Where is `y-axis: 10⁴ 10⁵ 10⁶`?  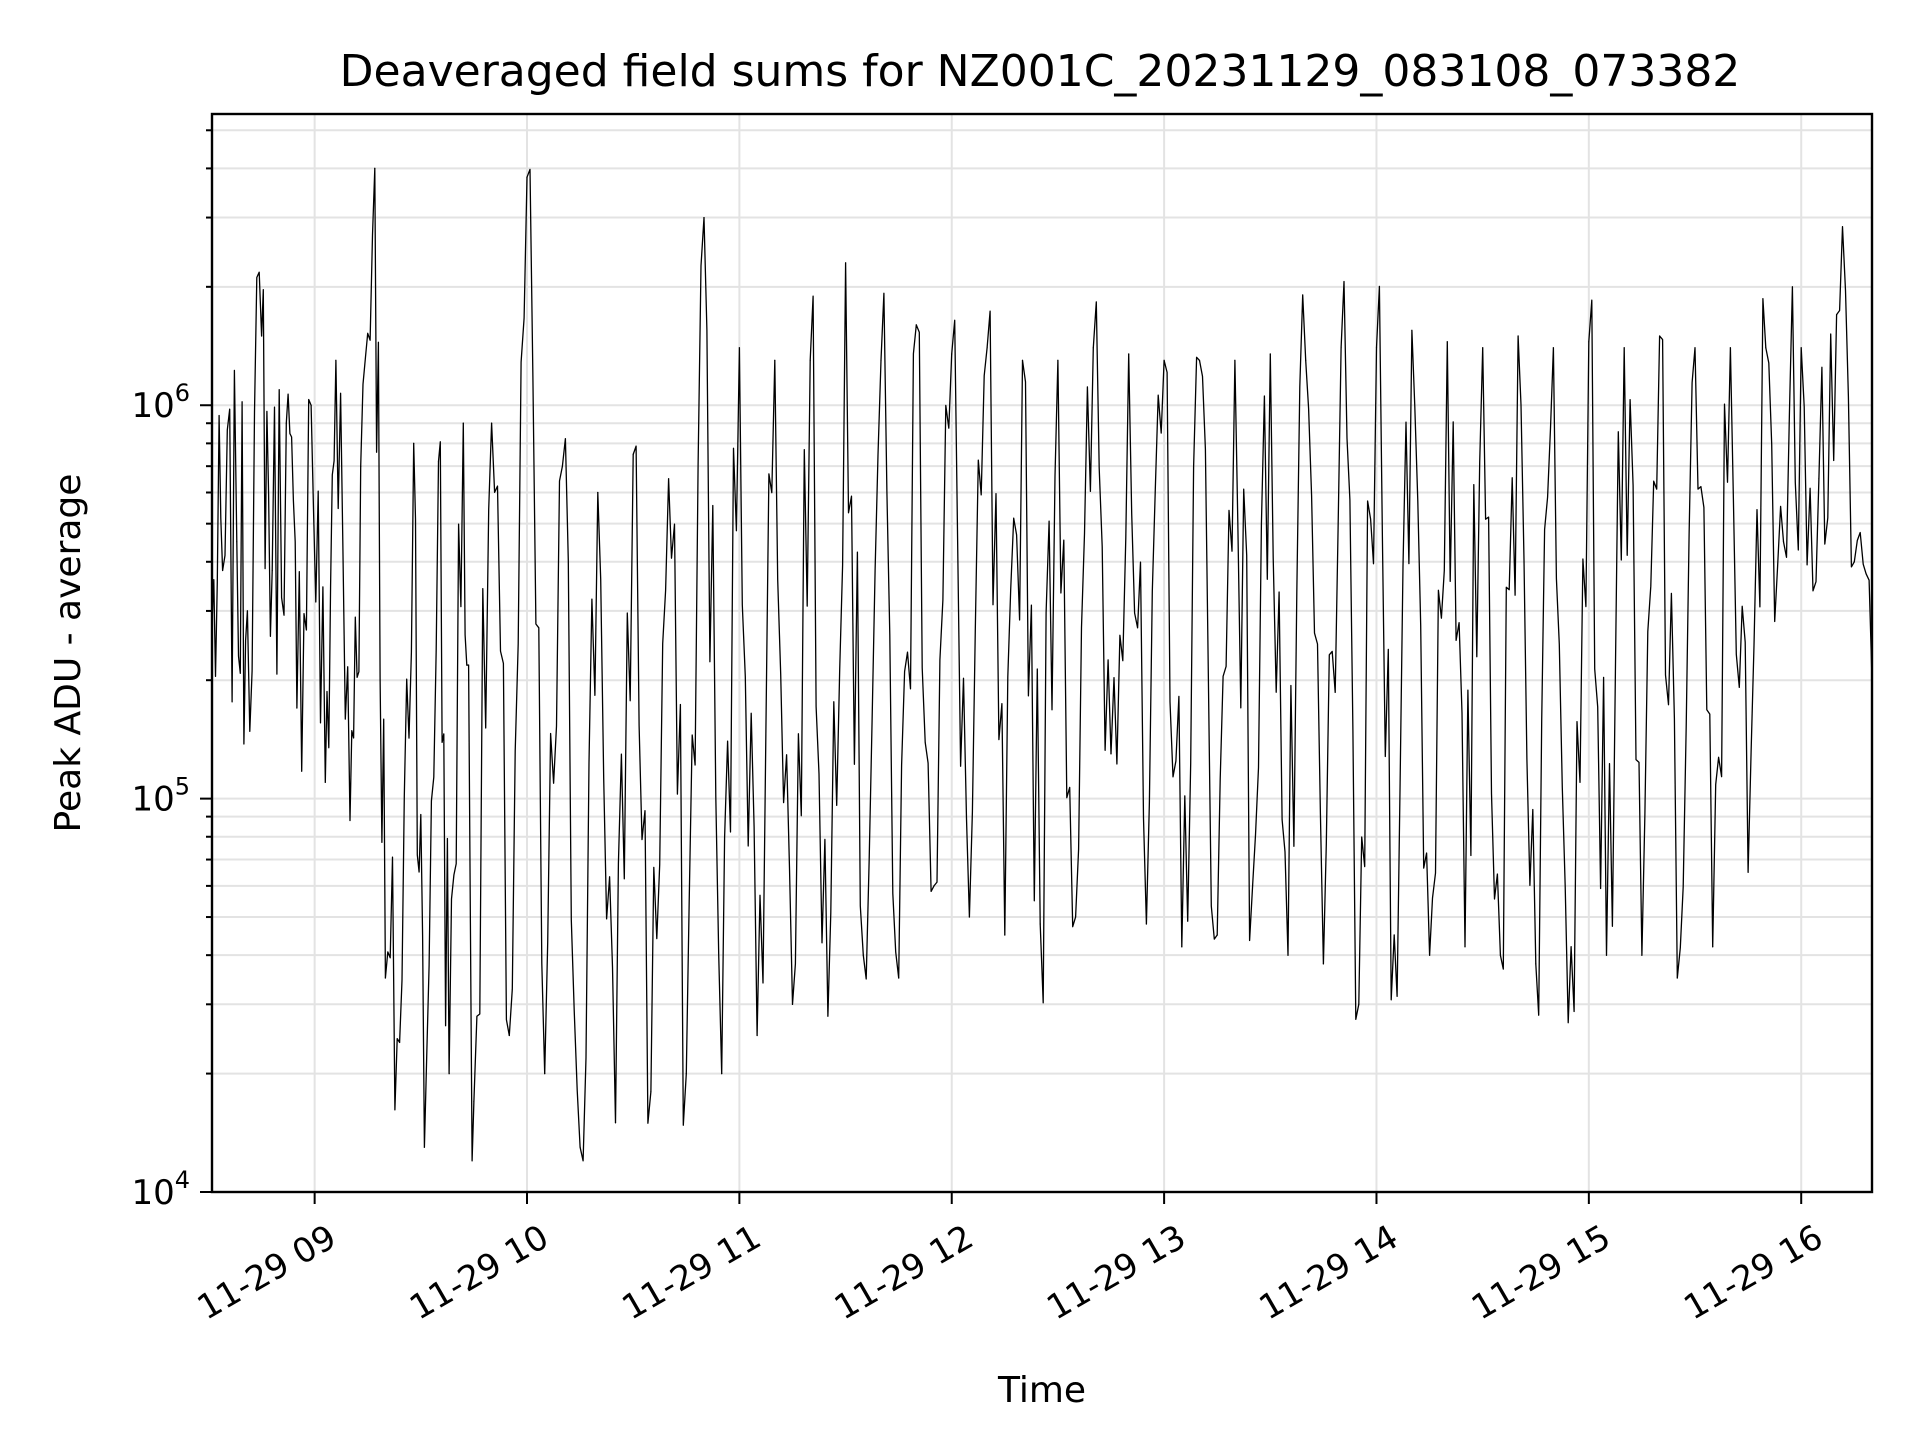
y-axis: 10⁴ 10⁵ 10⁶ is located at coordinates (171, 671).